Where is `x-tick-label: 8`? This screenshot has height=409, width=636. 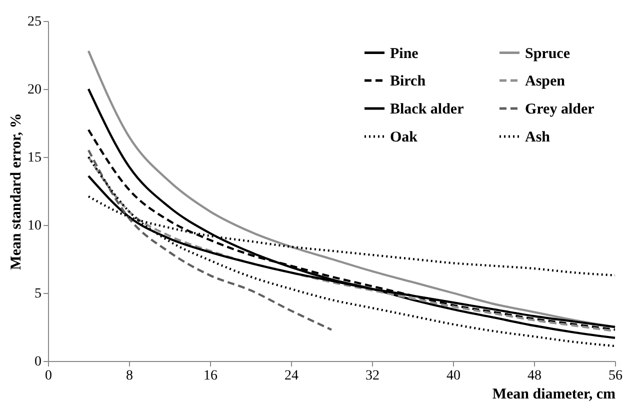 x-tick-label: 8 is located at coordinates (129, 376).